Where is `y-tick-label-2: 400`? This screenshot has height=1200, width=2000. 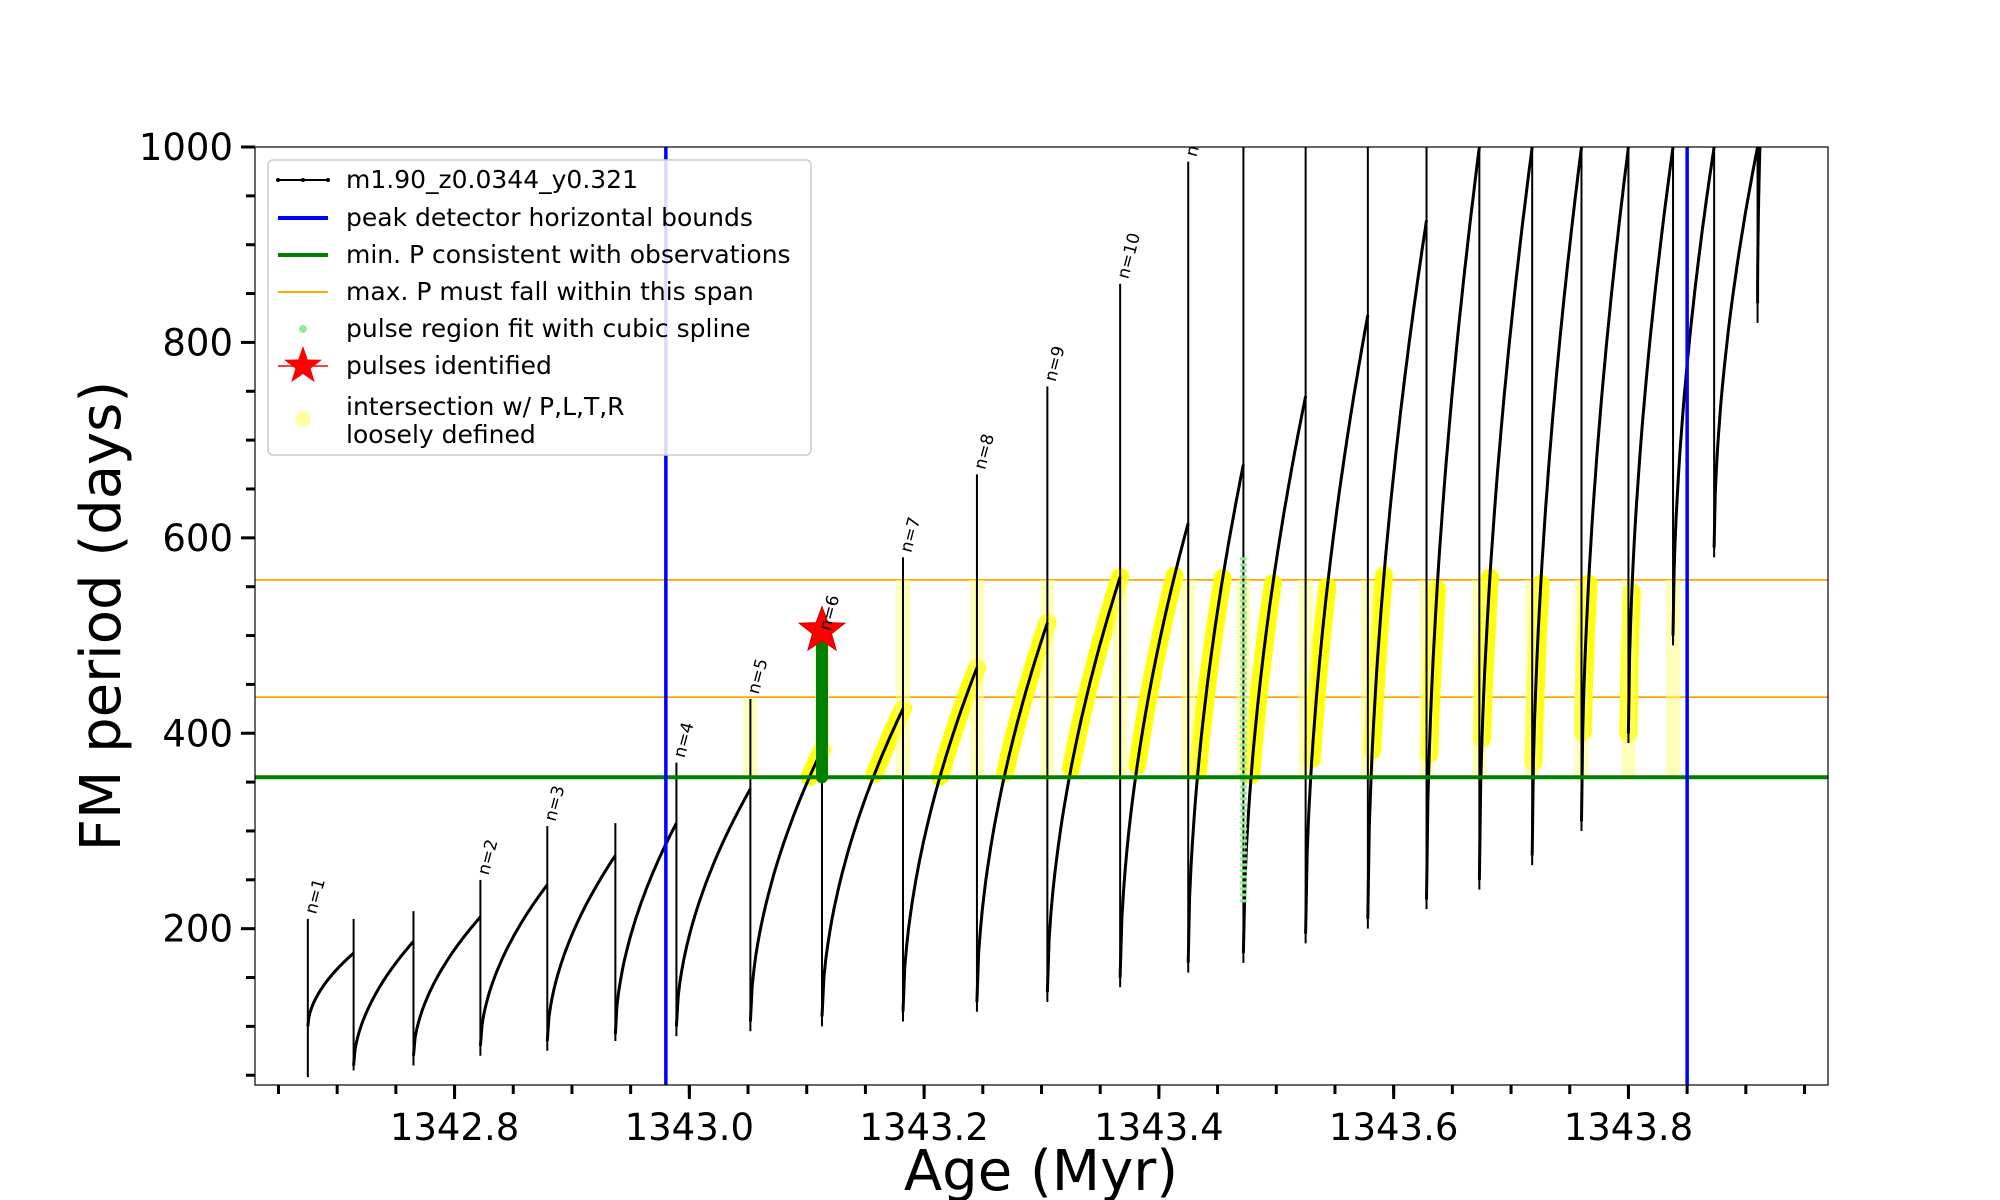
y-tick-label-2: 400 is located at coordinates (197, 733).